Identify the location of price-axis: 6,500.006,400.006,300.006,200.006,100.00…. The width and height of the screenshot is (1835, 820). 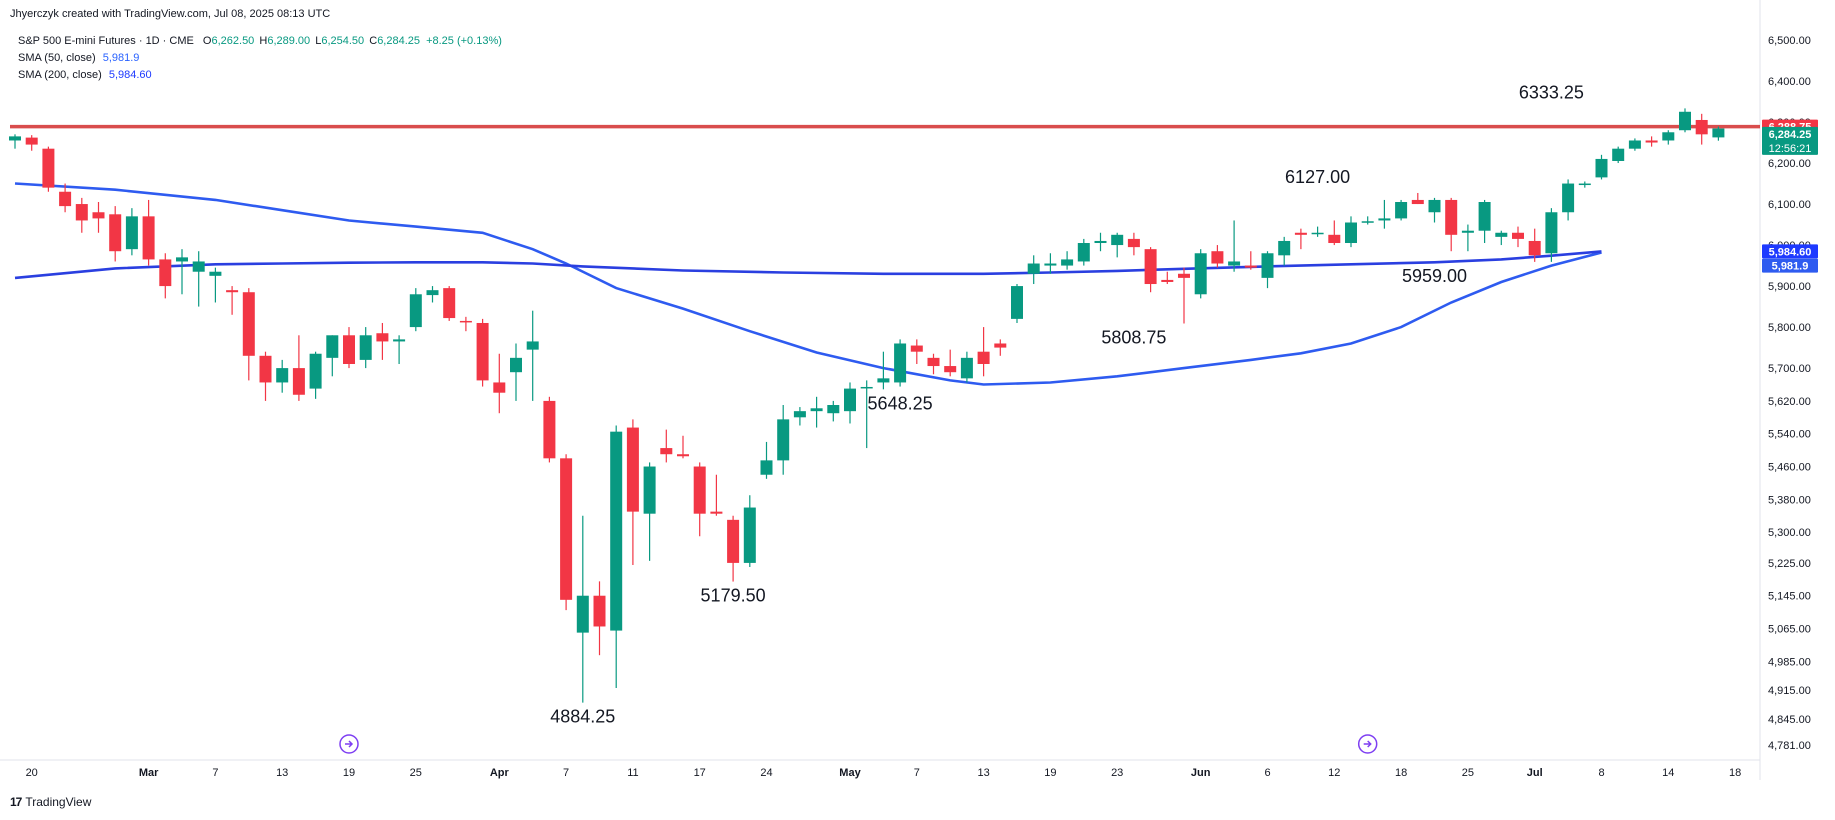
(1785, 390).